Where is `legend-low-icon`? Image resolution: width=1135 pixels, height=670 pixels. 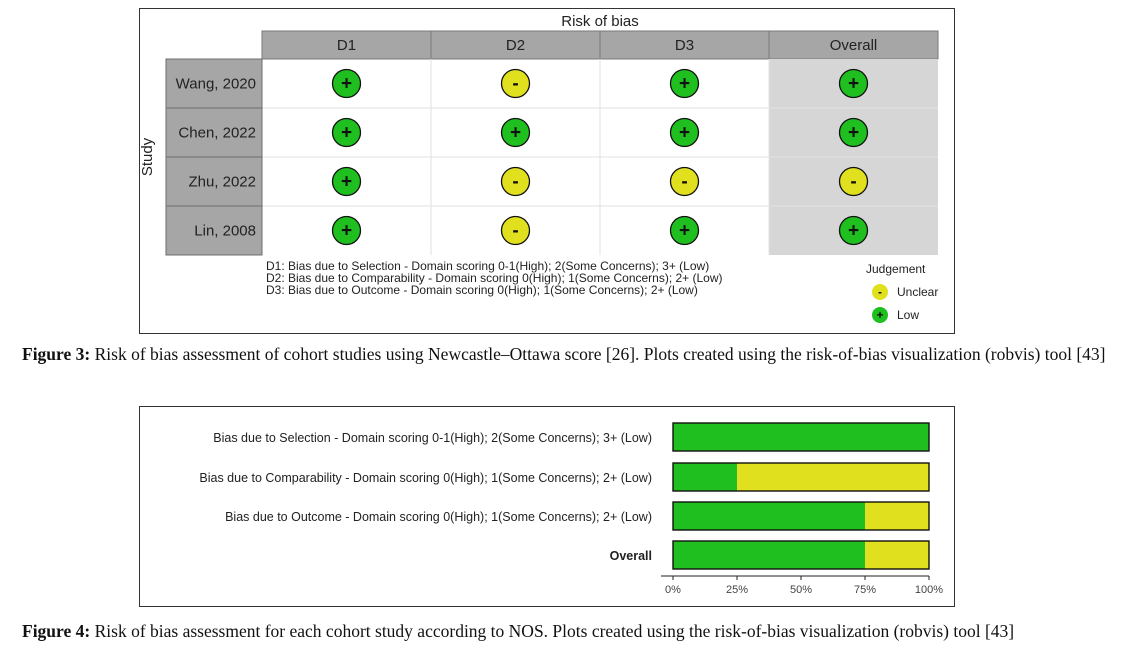
legend-low-icon is located at coordinates (880, 315).